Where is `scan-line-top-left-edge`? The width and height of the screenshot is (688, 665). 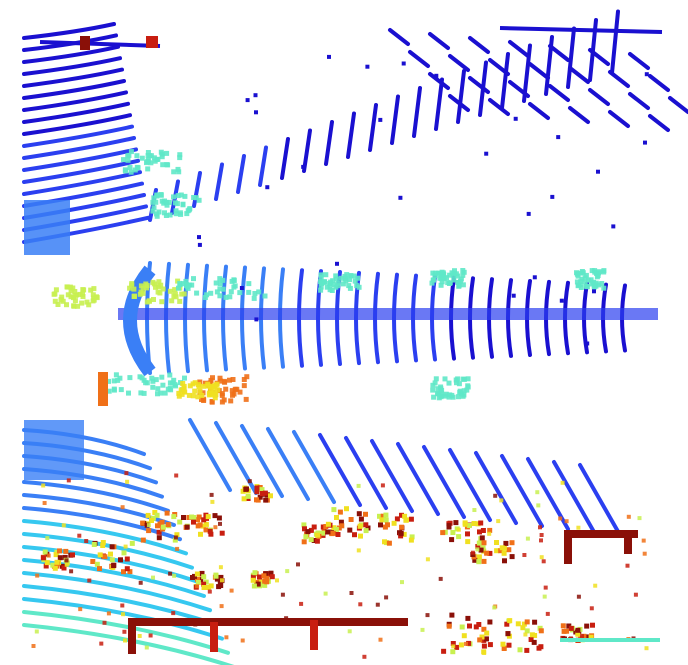
scan-line-top-left-edge is located at coordinates (100, 44).